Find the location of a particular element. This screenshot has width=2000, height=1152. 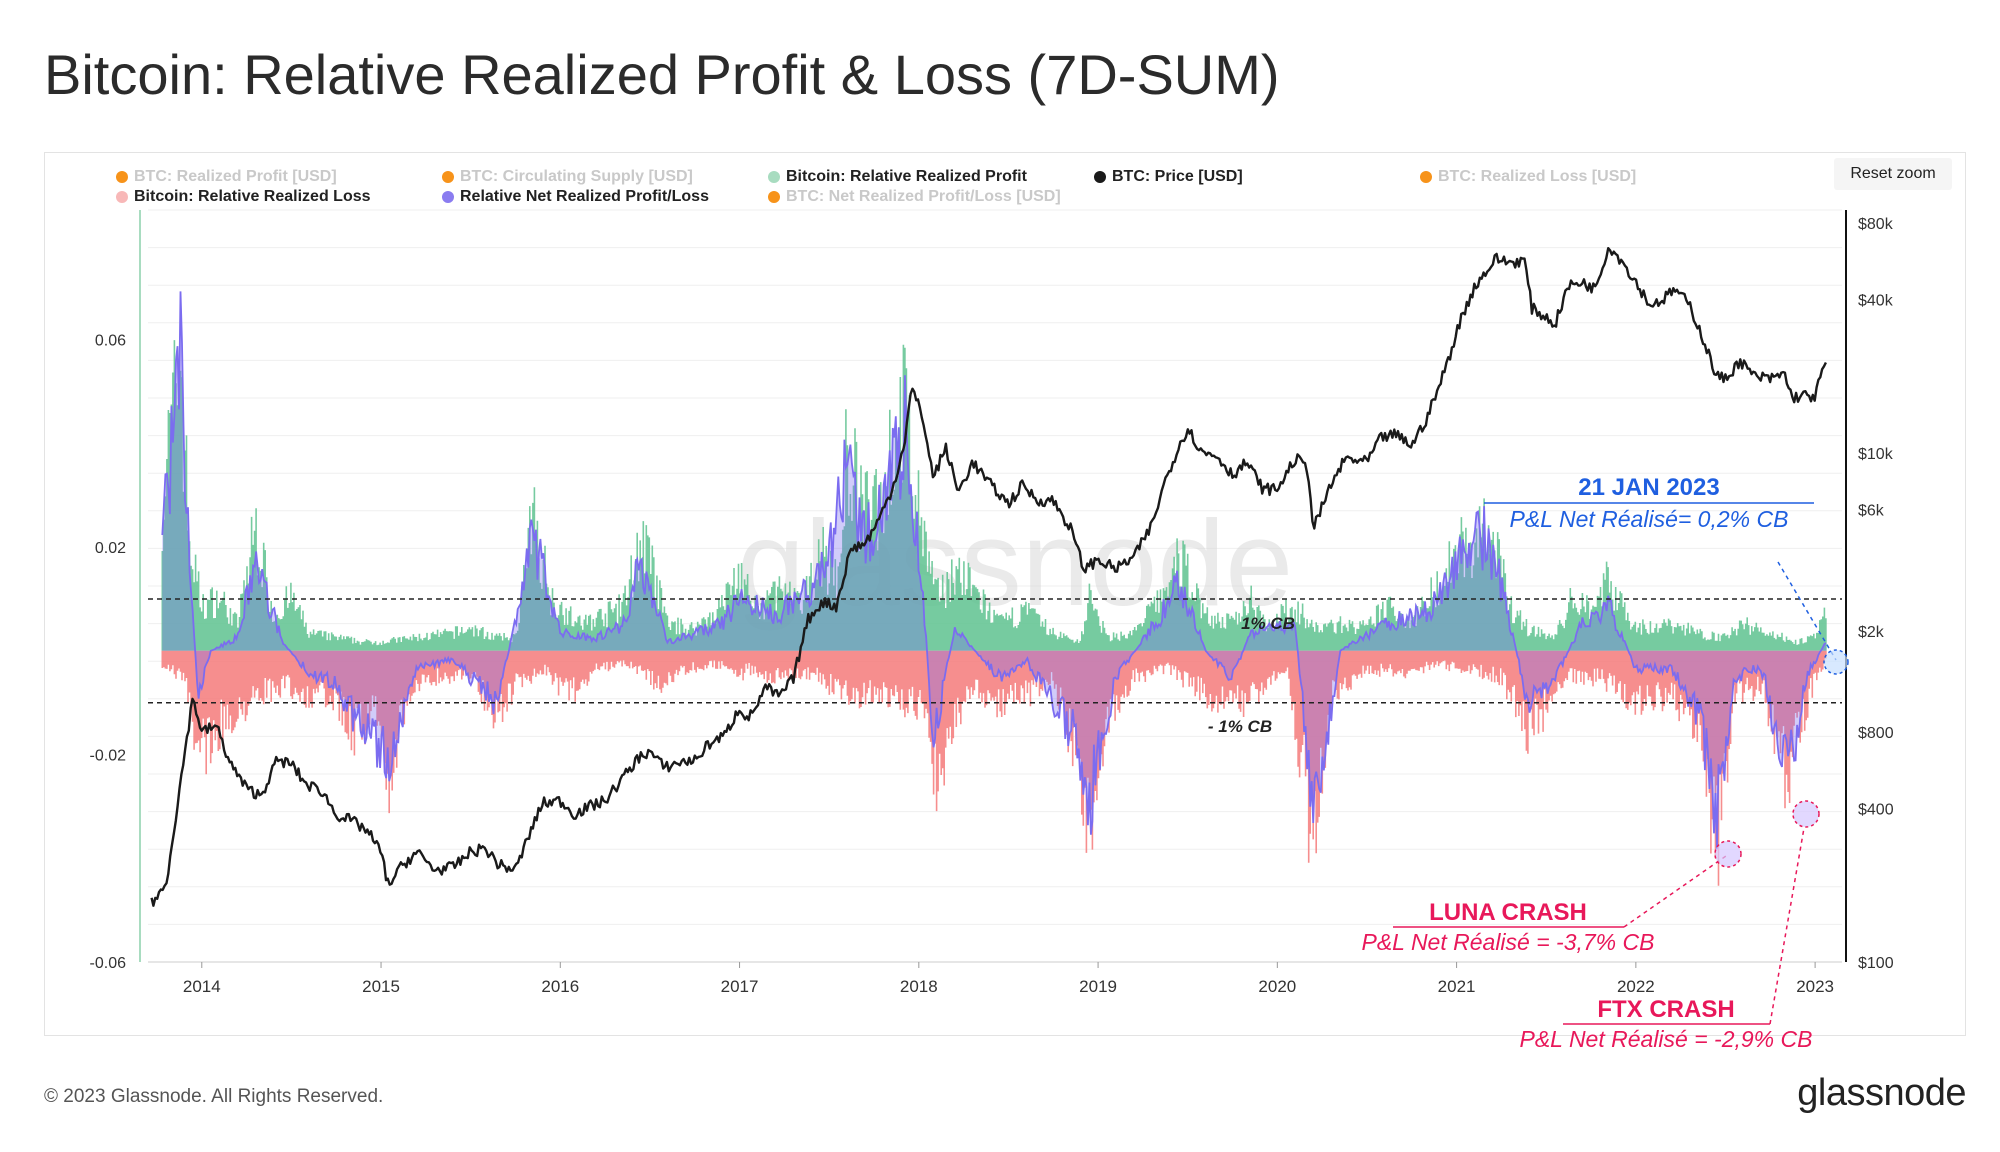

legend-item-2: Bitcoin: Relative Realized Profit is located at coordinates (897, 177).